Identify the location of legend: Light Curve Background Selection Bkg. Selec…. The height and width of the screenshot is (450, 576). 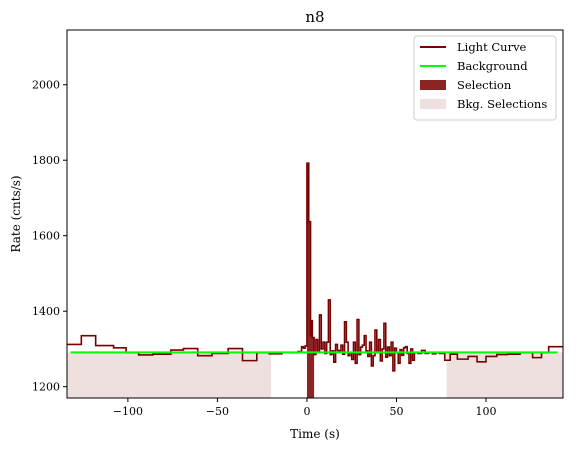
(485, 78).